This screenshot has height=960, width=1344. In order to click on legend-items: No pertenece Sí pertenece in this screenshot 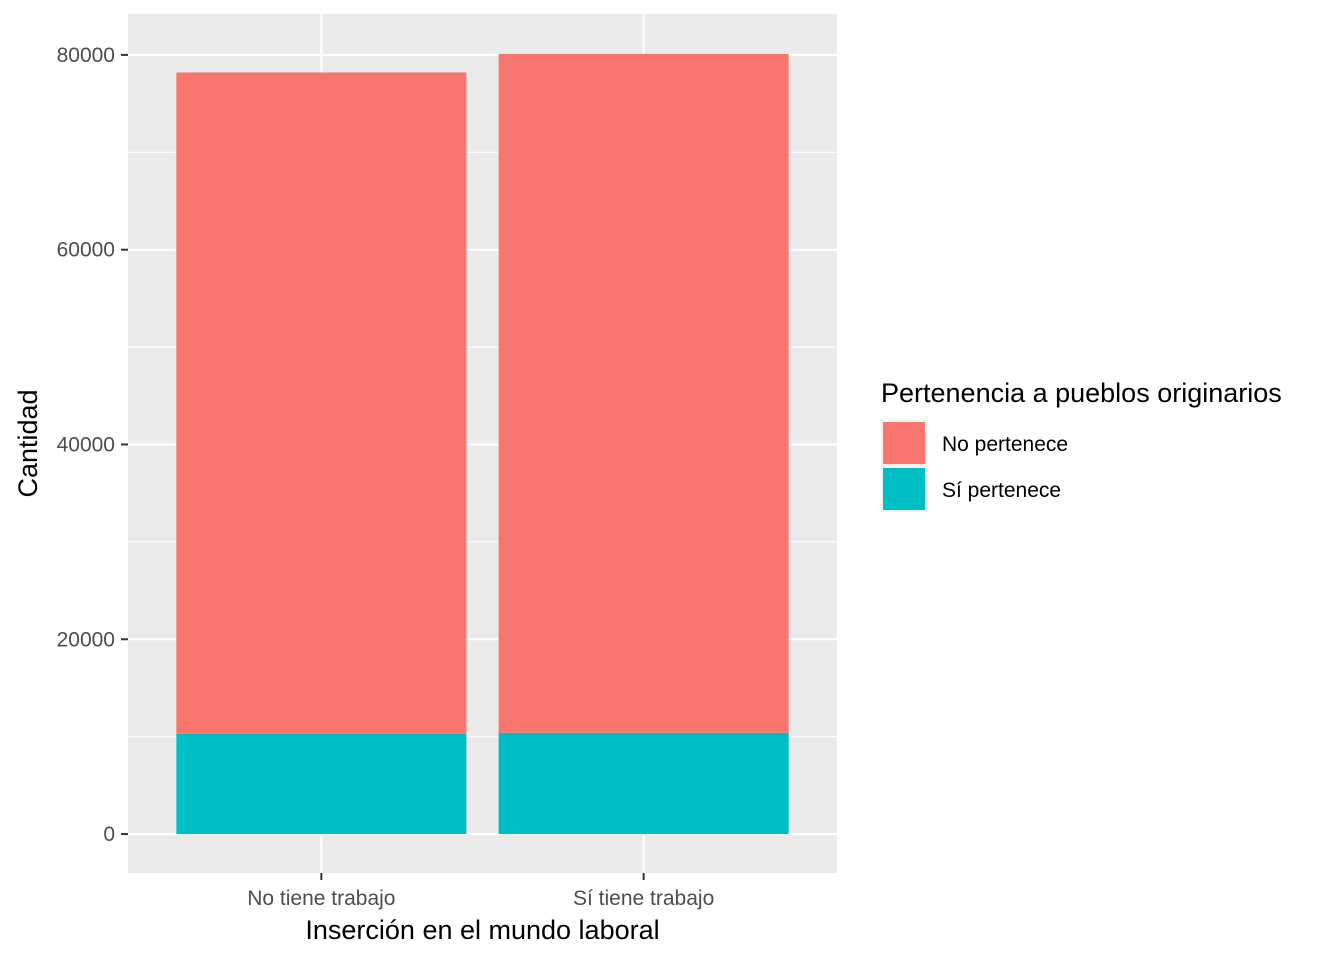, I will do `click(974, 466)`.